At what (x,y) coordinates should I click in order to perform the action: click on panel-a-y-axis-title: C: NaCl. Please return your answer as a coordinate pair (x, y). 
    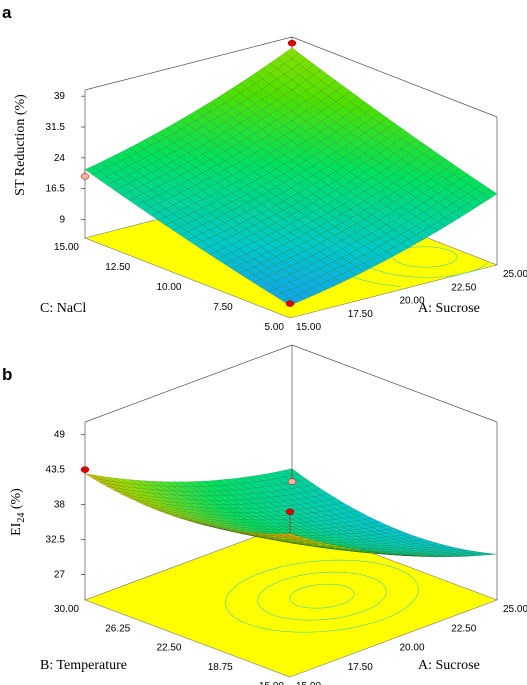
    Looking at the image, I should click on (63, 308).